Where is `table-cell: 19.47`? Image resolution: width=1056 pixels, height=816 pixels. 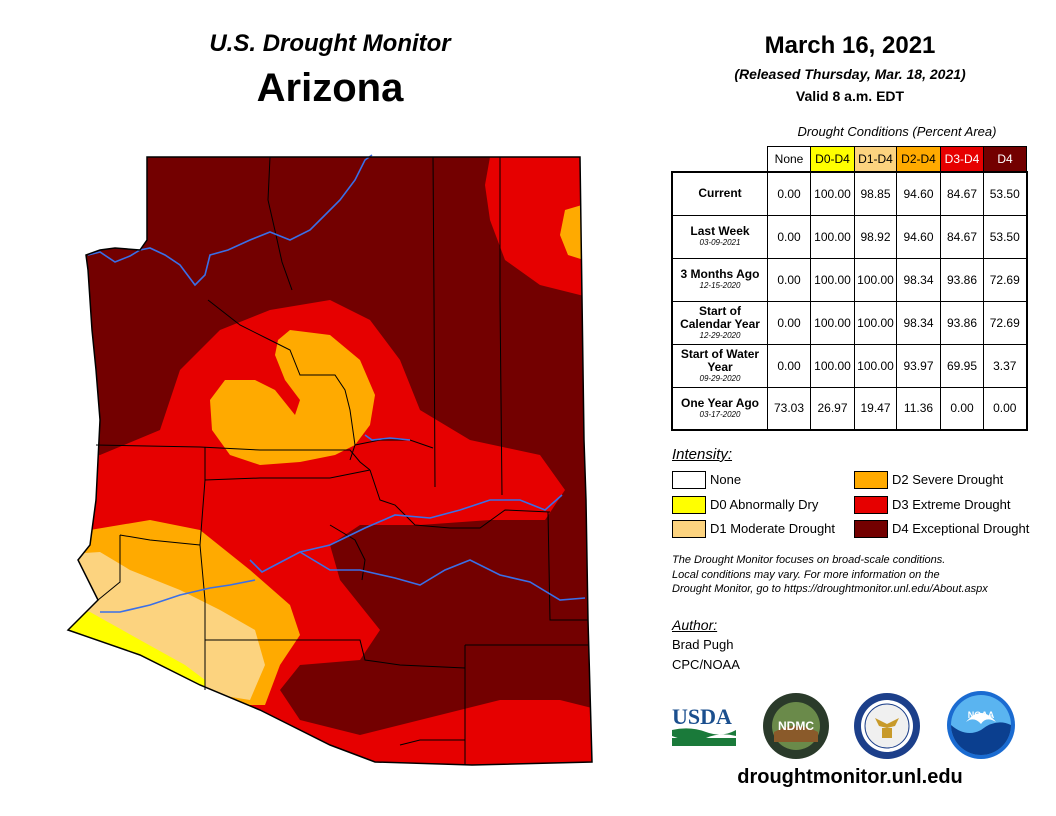 table-cell: 19.47 is located at coordinates (875, 408).